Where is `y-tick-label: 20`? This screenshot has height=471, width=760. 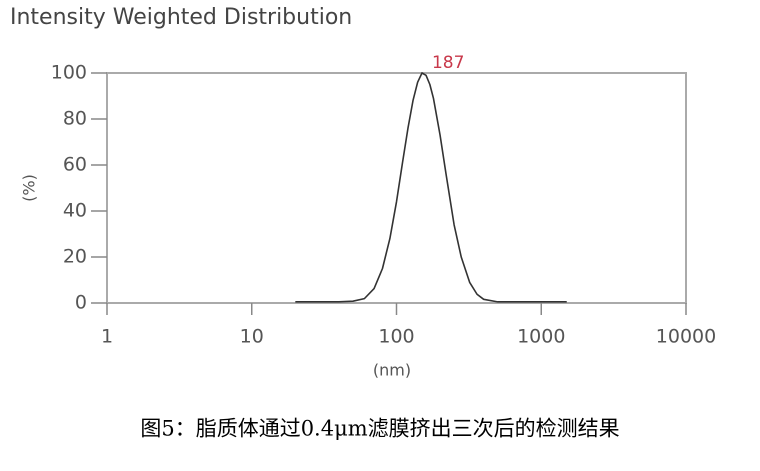
y-tick-label: 20 is located at coordinates (75, 257).